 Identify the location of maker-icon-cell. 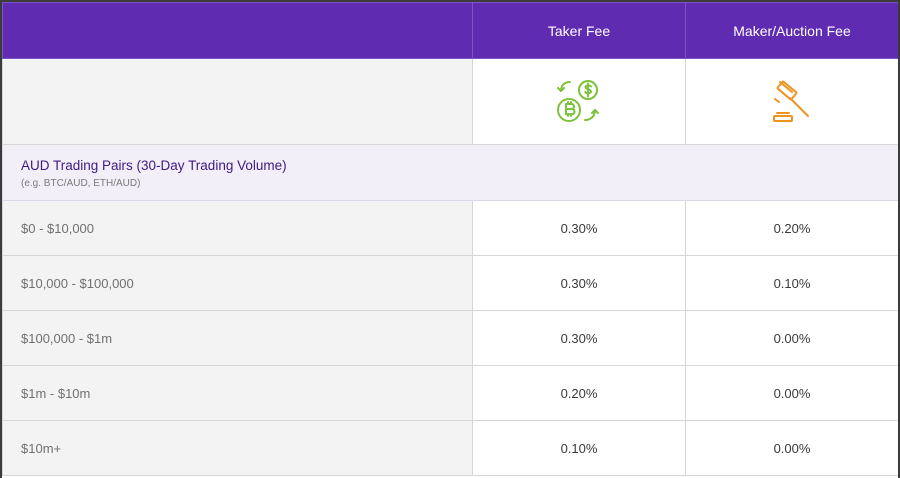
(791, 101).